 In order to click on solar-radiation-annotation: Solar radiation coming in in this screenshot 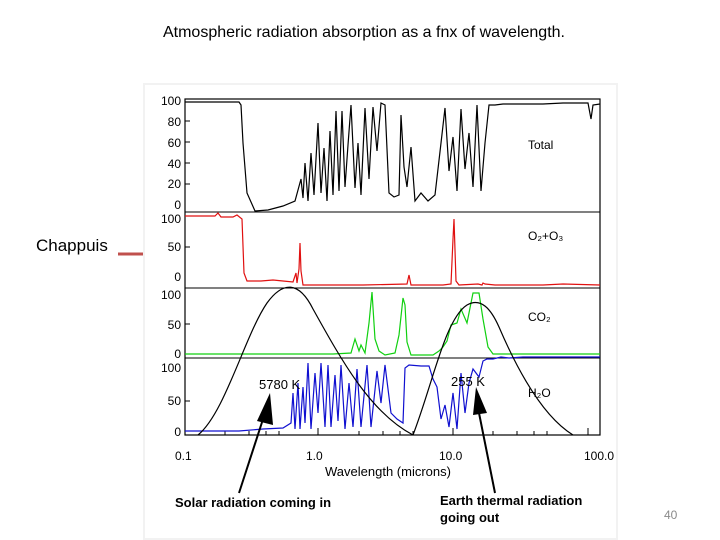, I will do `click(253, 502)`.